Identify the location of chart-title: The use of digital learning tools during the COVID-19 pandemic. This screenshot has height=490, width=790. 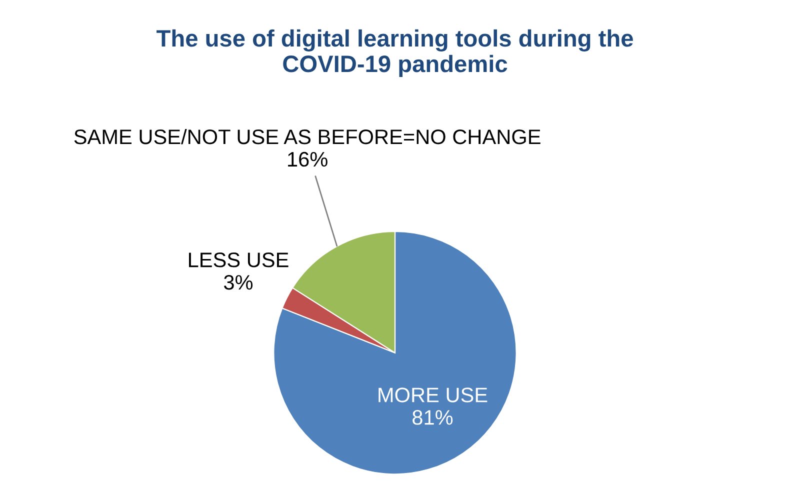
(394, 53).